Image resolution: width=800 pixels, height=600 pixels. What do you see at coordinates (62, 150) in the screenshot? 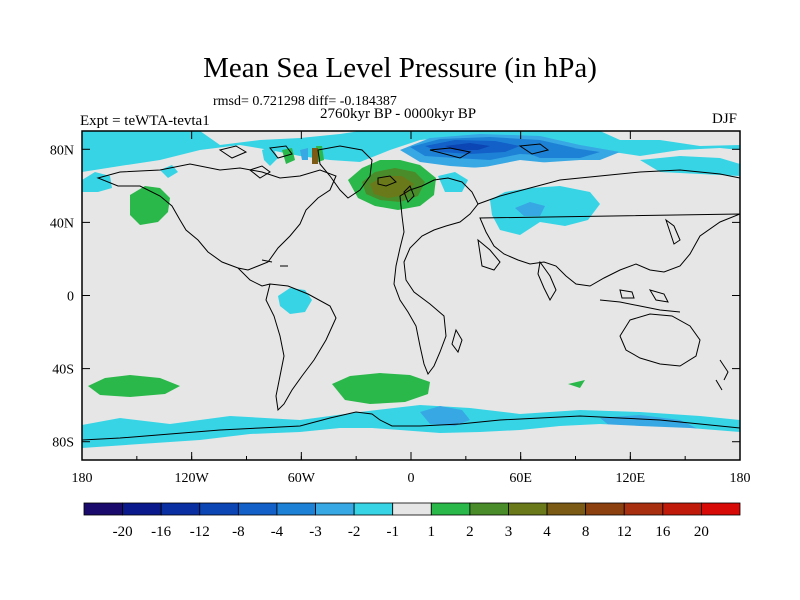
I see `y-tick-label: 80N` at bounding box center [62, 150].